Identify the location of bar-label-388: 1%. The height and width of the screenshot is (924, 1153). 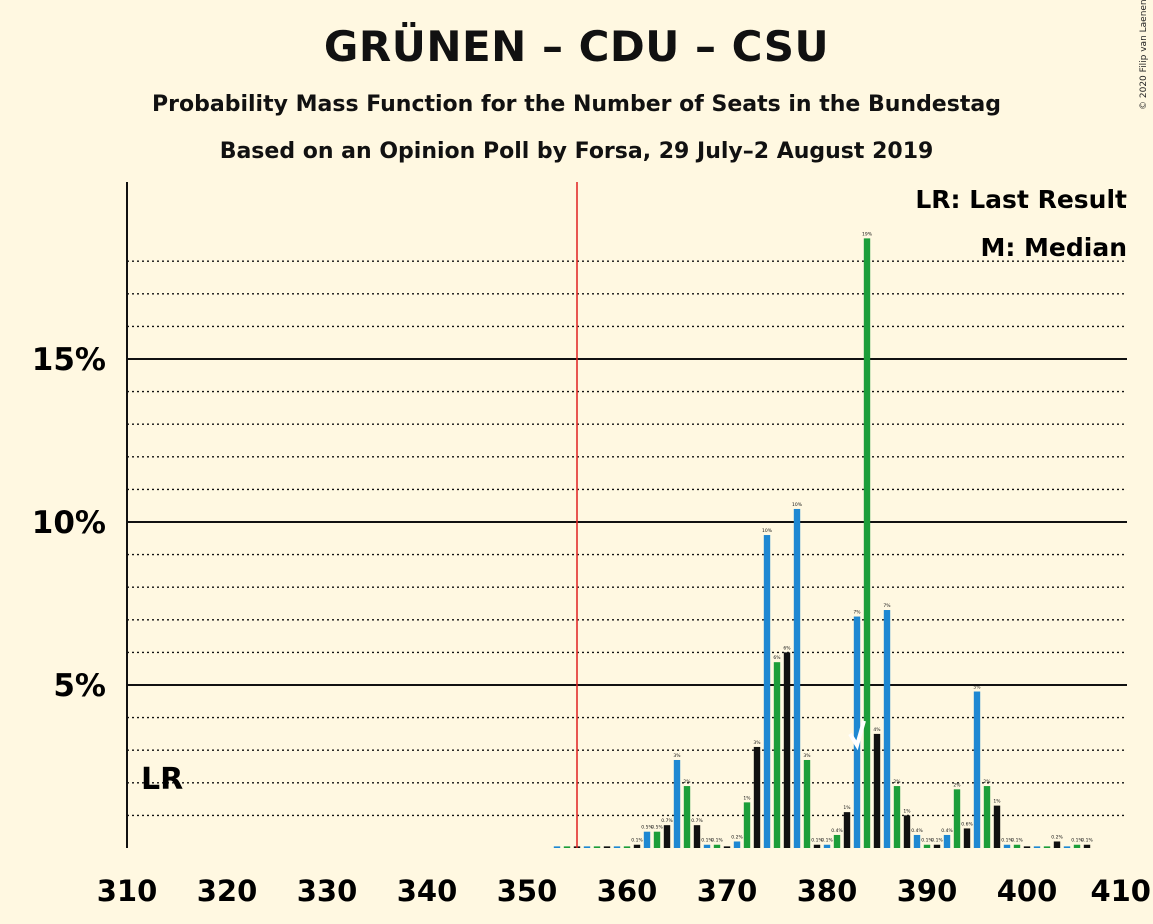
(907, 811).